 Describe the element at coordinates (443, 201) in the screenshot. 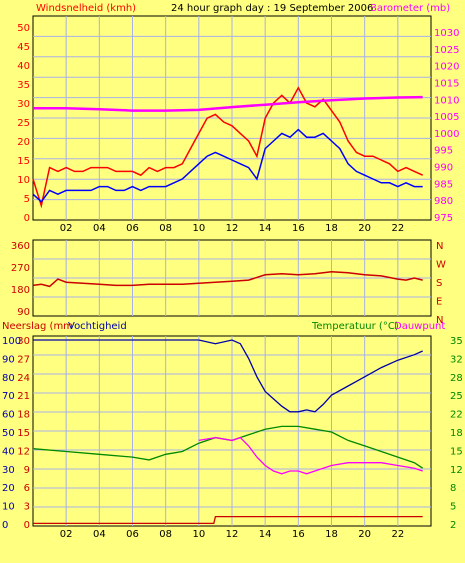

I see `barometer-tick-label: 980` at that location.